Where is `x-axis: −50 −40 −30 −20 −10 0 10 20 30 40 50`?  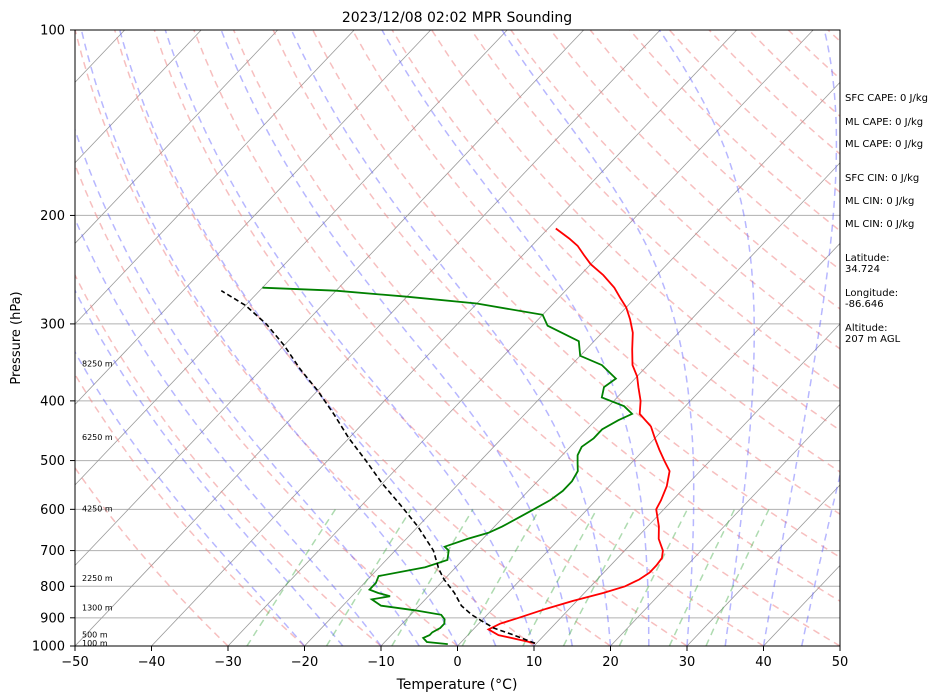 x-axis: −50 −40 −30 −20 −10 0 10 20 30 40 50 is located at coordinates (454, 658).